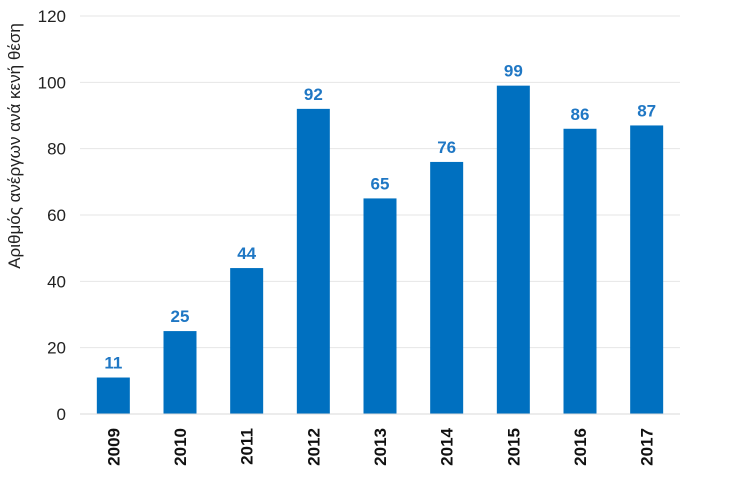 The height and width of the screenshot is (489, 747). I want to click on bar-2017, so click(647, 269).